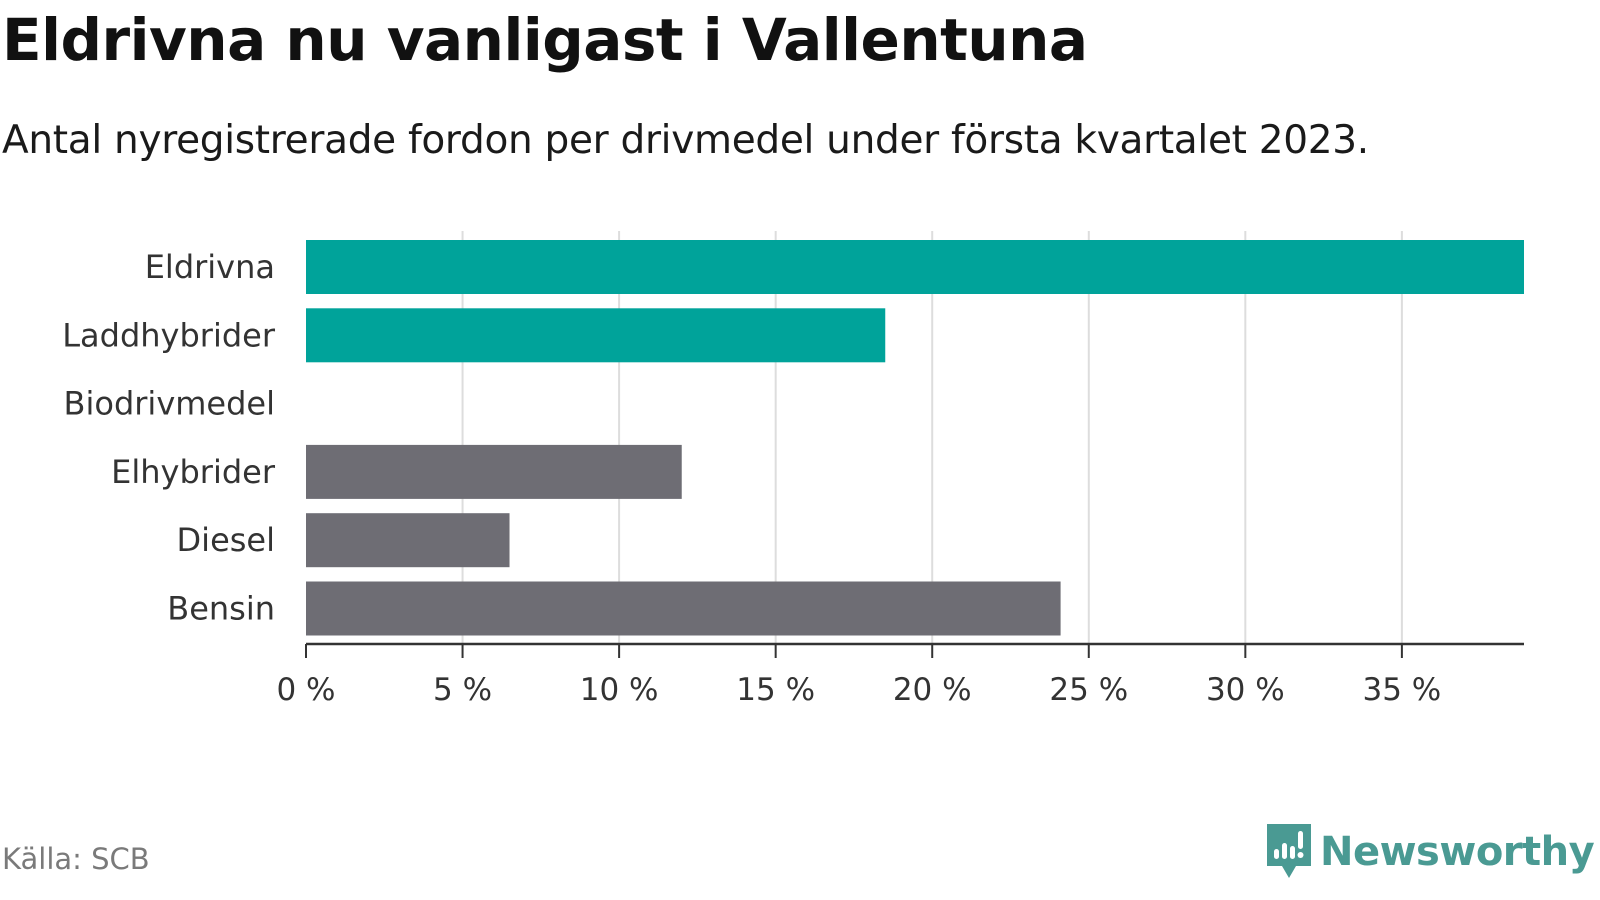 The width and height of the screenshot is (1600, 900). I want to click on bar-eldrivna, so click(915, 267).